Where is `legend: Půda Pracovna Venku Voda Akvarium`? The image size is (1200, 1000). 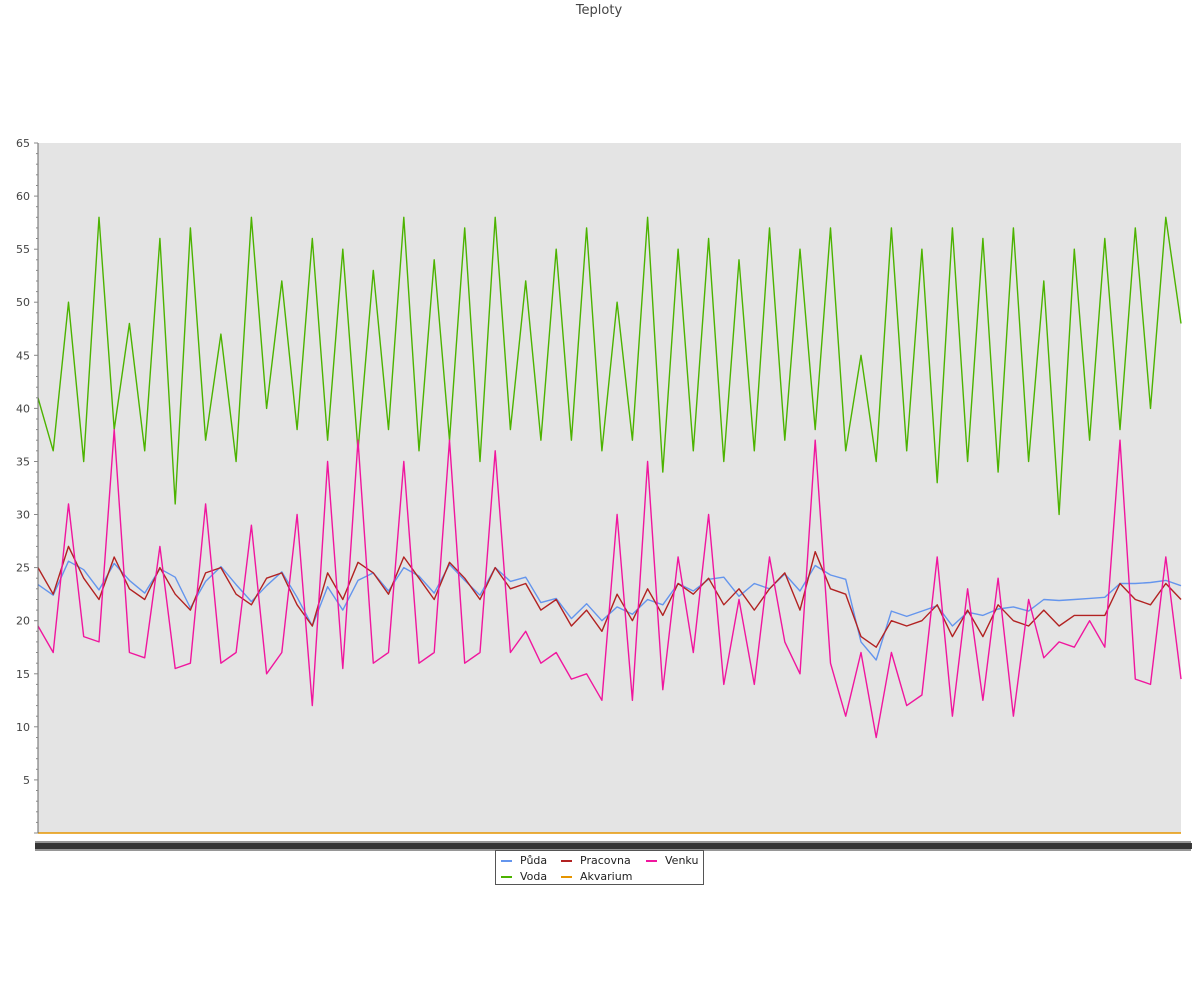
legend: Půda Pracovna Venku Voda Akvarium is located at coordinates (599, 867).